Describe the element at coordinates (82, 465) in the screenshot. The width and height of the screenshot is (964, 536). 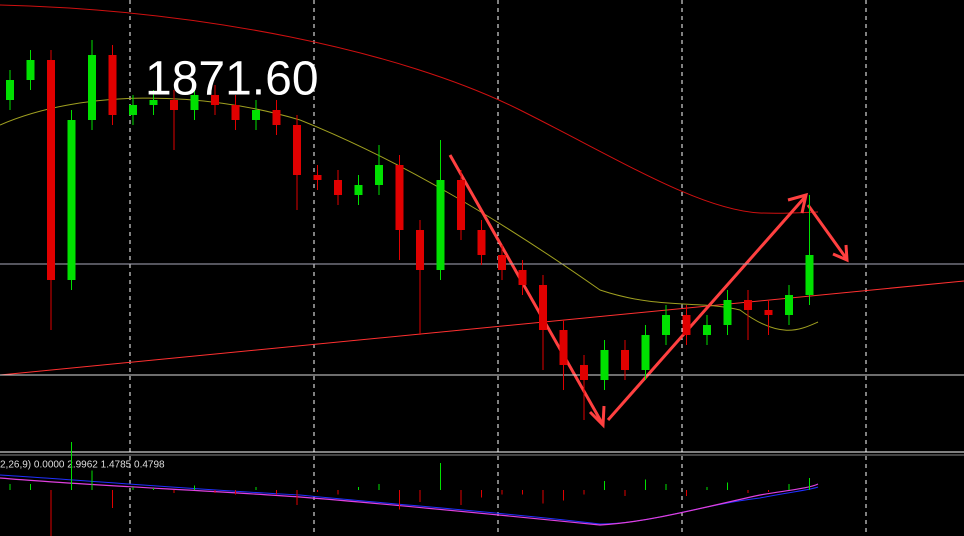
I see `indicator-label: 2,26,9) 0.0000 2.9962 1.4785 0.4798` at that location.